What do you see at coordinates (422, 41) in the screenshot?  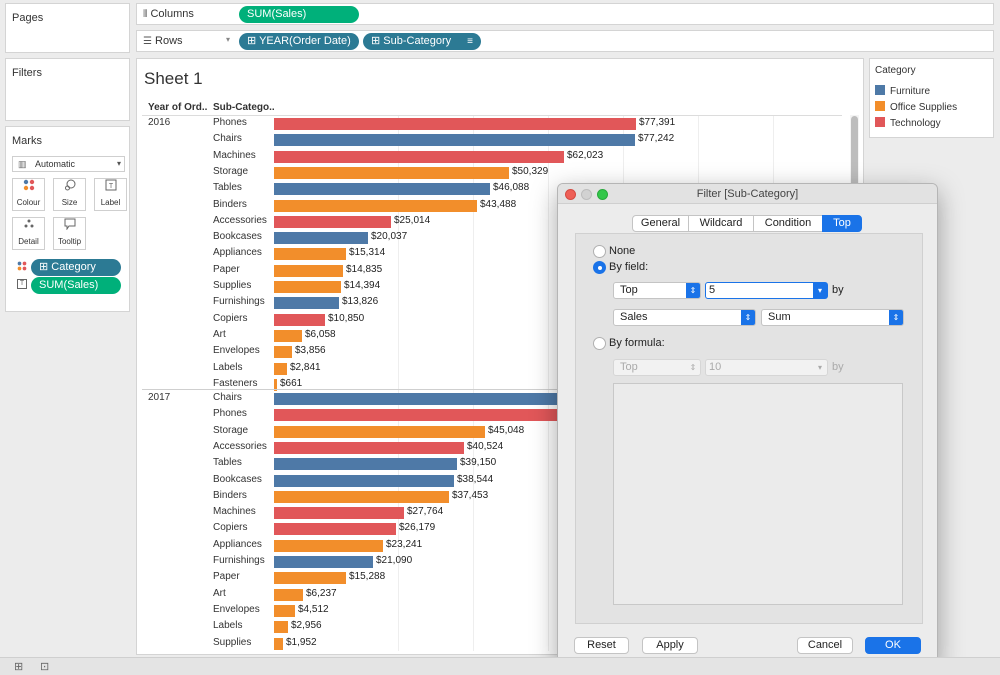 I see `sub-category-pill: ⊞ Sub-Category ≡` at bounding box center [422, 41].